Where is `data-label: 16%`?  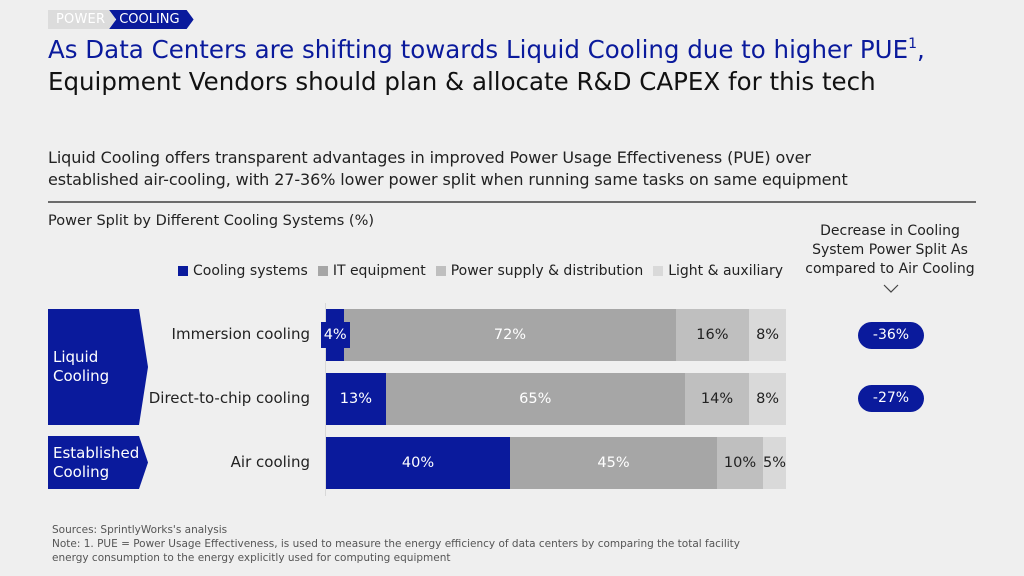
data-label: 16% is located at coordinates (712, 335).